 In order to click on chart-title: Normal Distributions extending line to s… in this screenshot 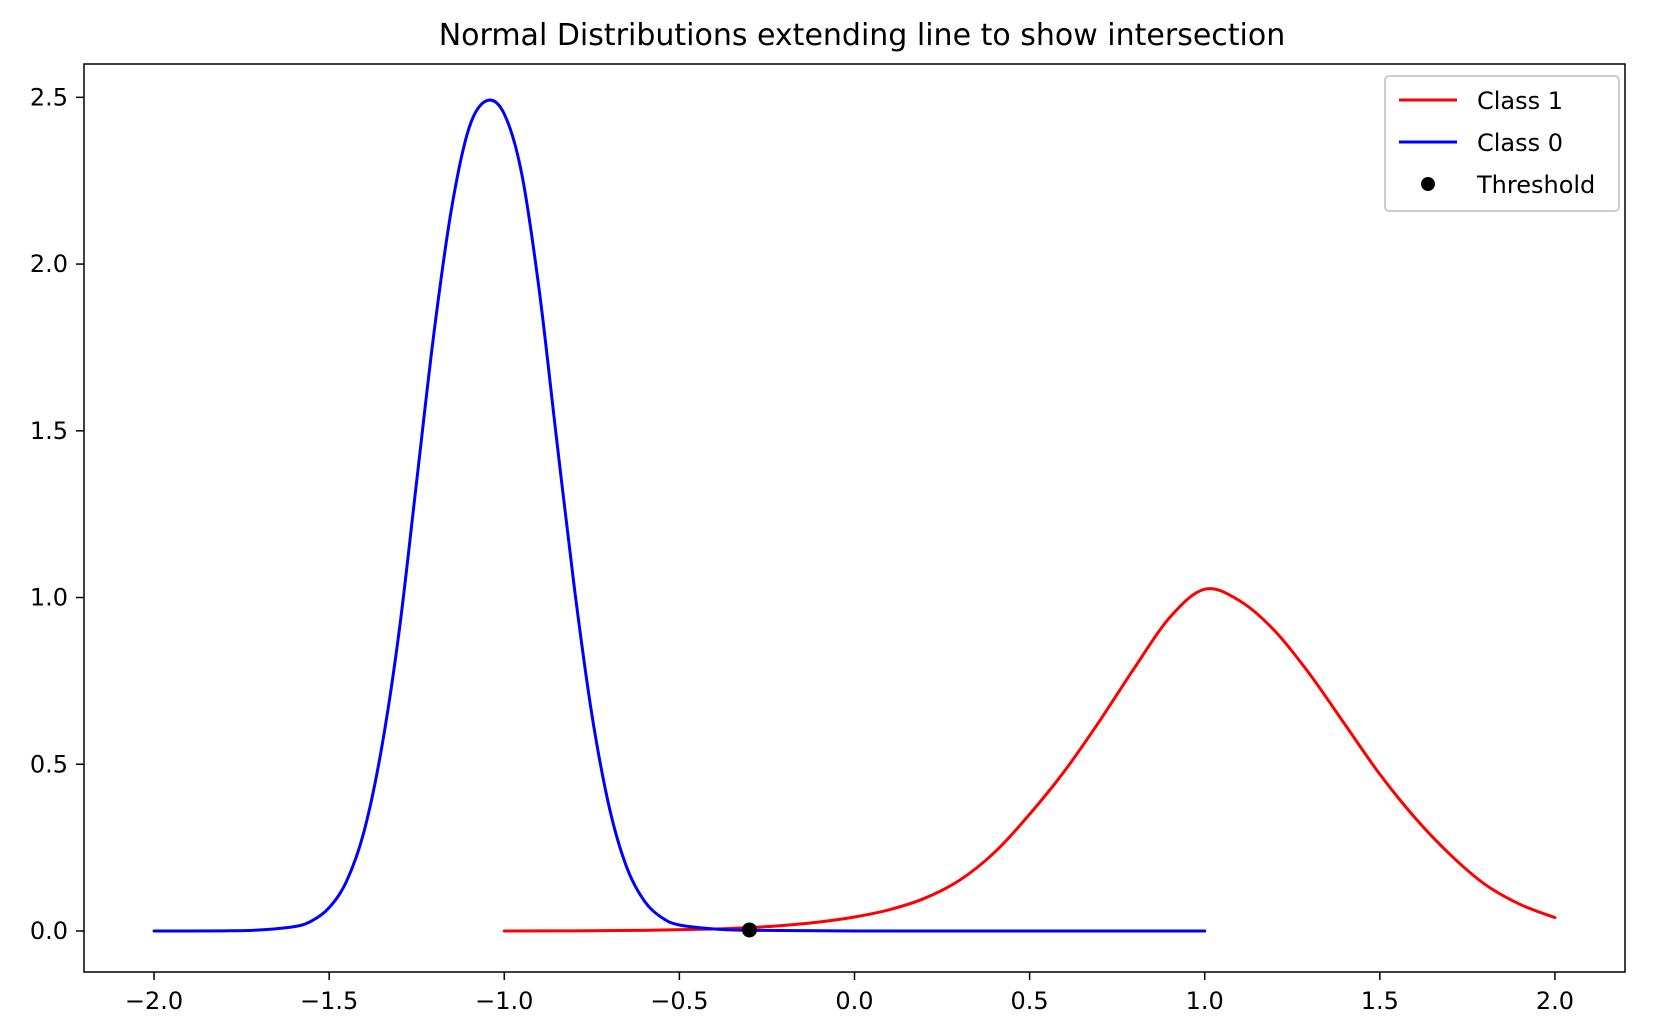, I will do `click(862, 35)`.